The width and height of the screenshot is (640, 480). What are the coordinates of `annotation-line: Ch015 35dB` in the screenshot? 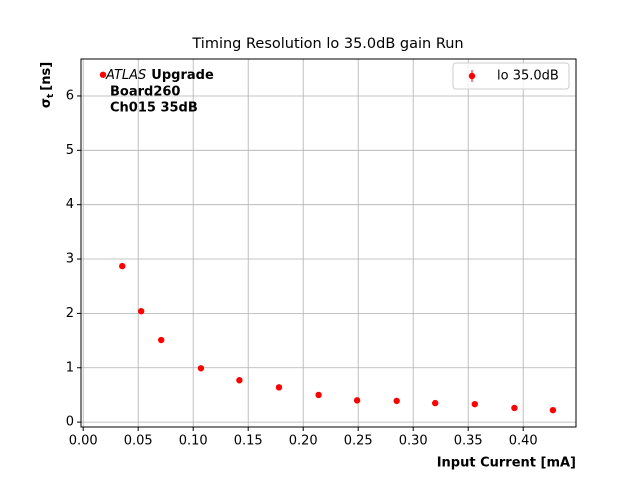 It's located at (154, 108).